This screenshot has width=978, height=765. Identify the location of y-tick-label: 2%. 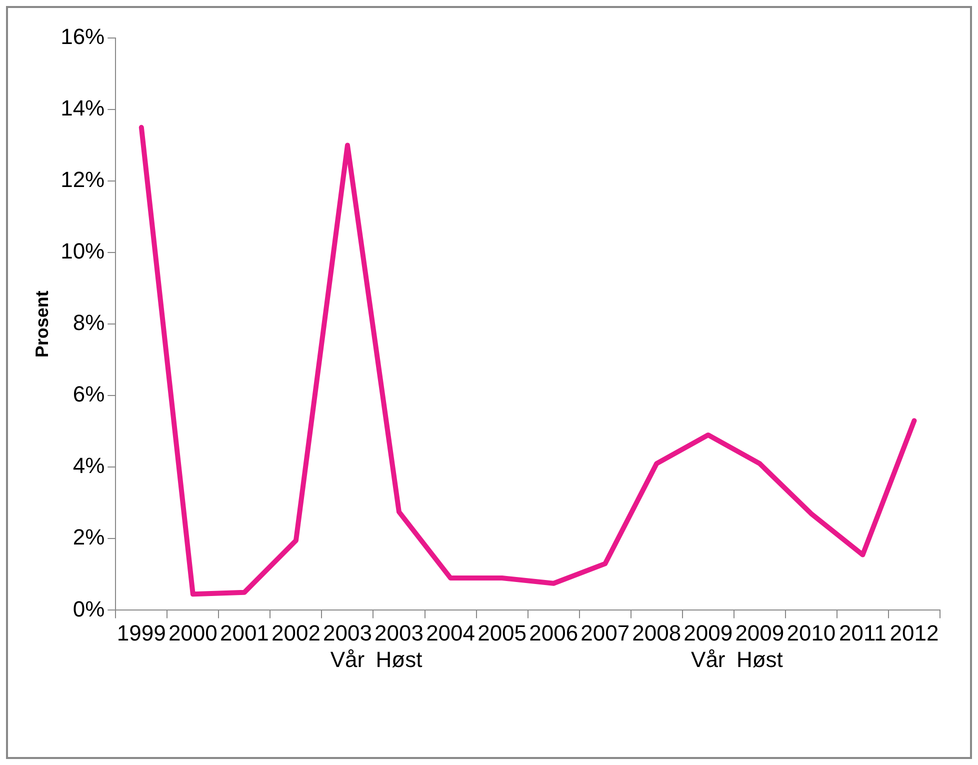
(88, 537).